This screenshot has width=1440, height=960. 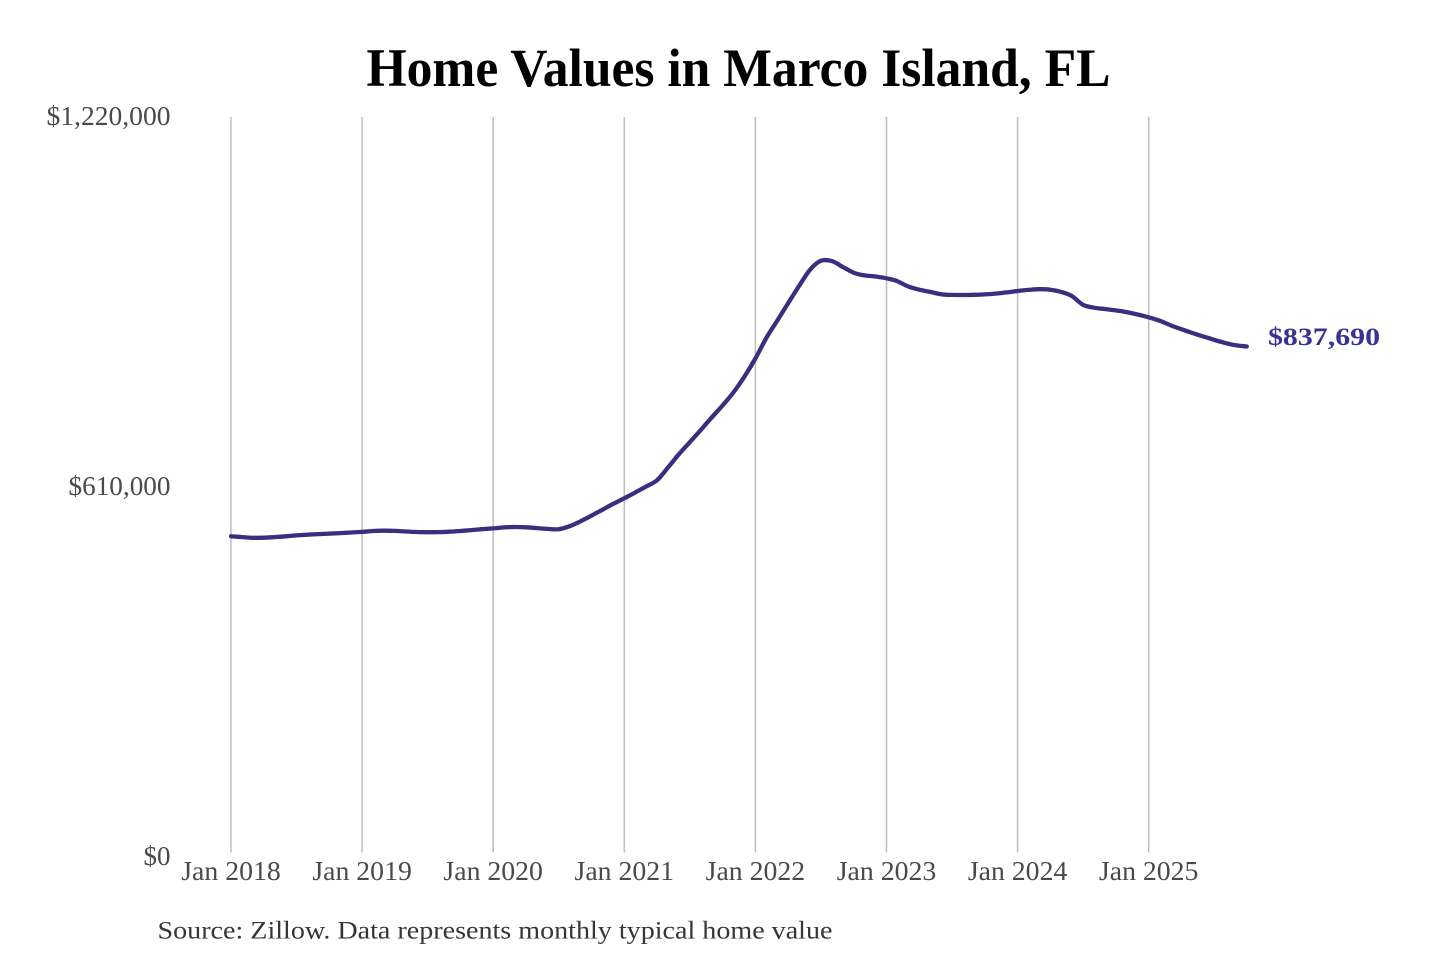 What do you see at coordinates (231, 871) in the screenshot?
I see `svg-text: Jan 2018` at bounding box center [231, 871].